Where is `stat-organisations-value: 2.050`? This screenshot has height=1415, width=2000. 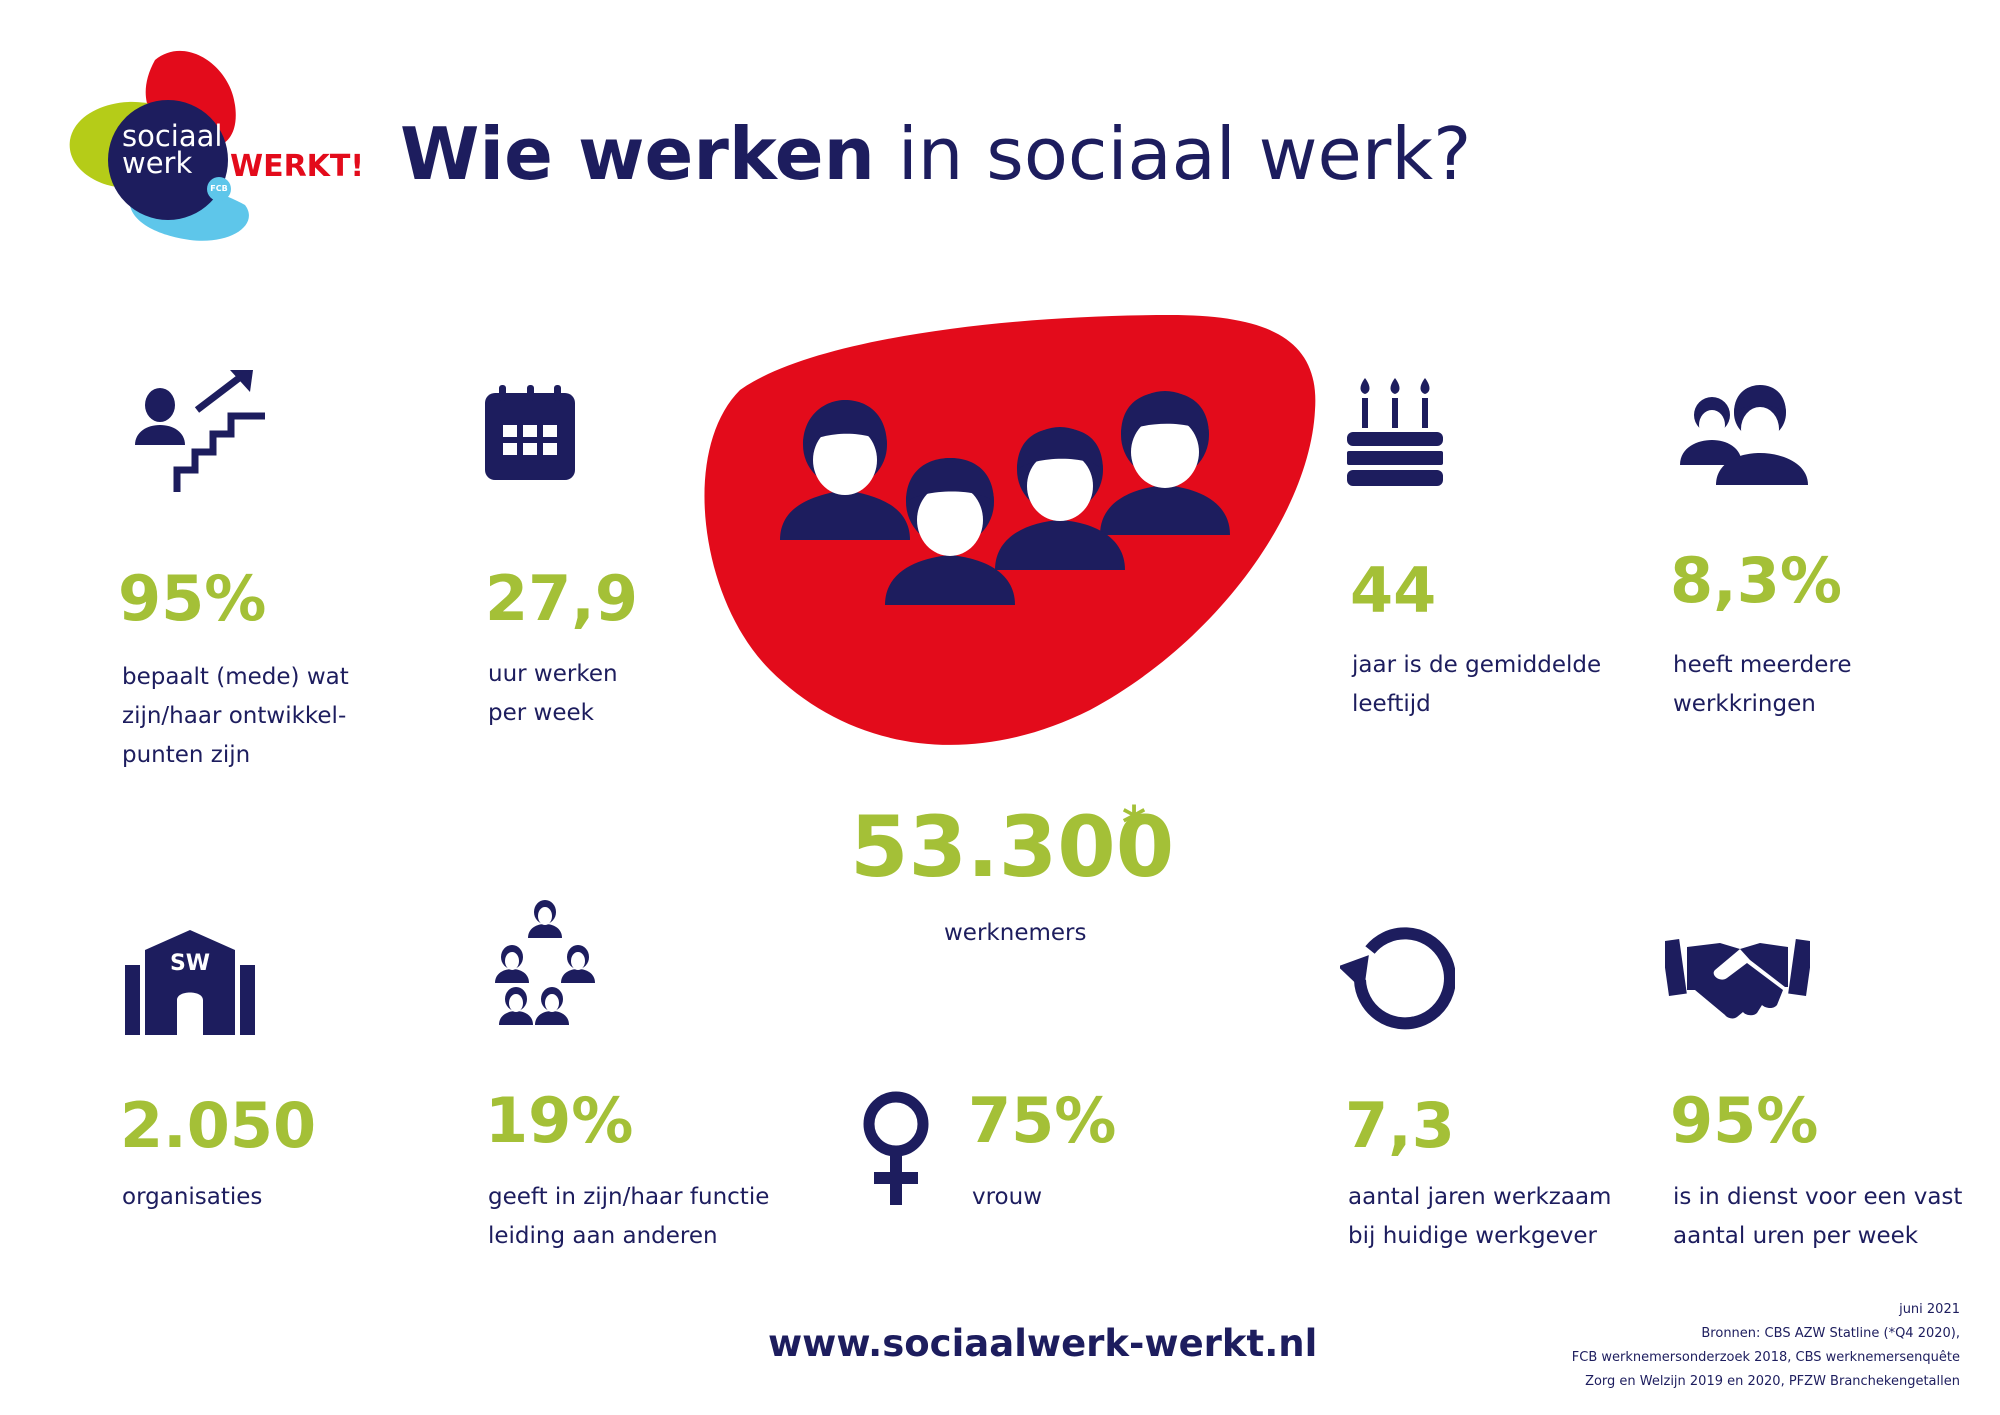 stat-organisations-value: 2.050 is located at coordinates (218, 1125).